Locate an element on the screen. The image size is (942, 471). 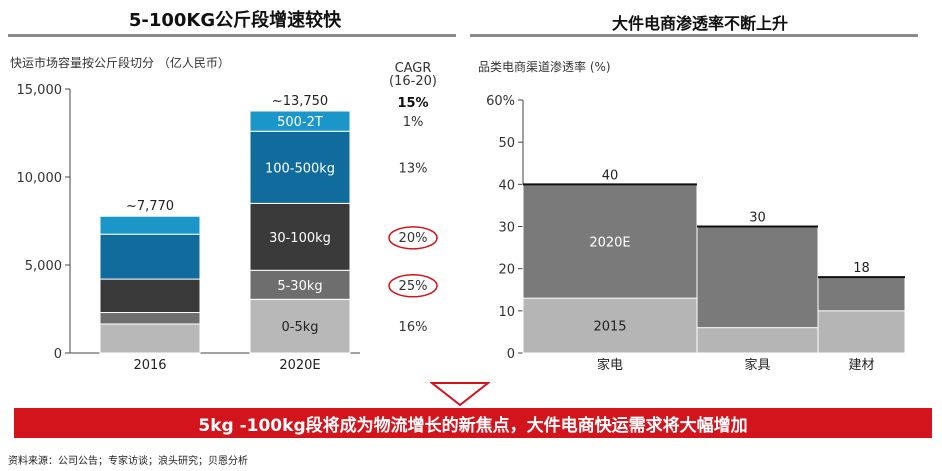
cagr-header-line1: CAGR is located at coordinates (413, 68).